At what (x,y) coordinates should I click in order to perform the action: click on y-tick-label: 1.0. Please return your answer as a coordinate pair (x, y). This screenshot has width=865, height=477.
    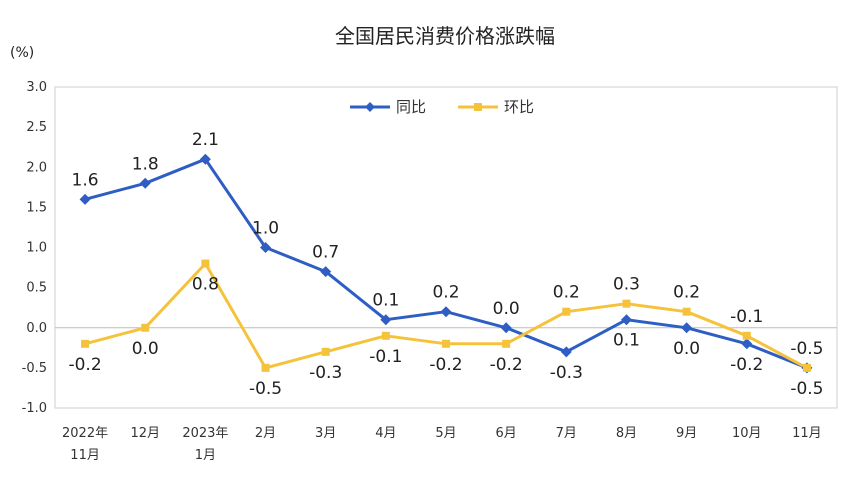
    Looking at the image, I should click on (36, 248).